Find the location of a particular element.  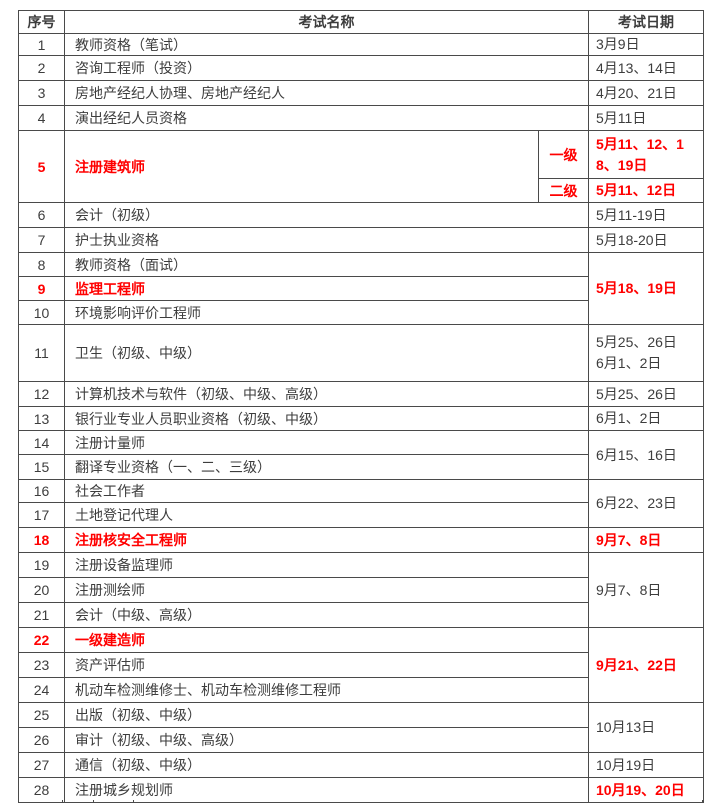

exam-name-cell: 会计（中级、高级） is located at coordinates (326, 615).